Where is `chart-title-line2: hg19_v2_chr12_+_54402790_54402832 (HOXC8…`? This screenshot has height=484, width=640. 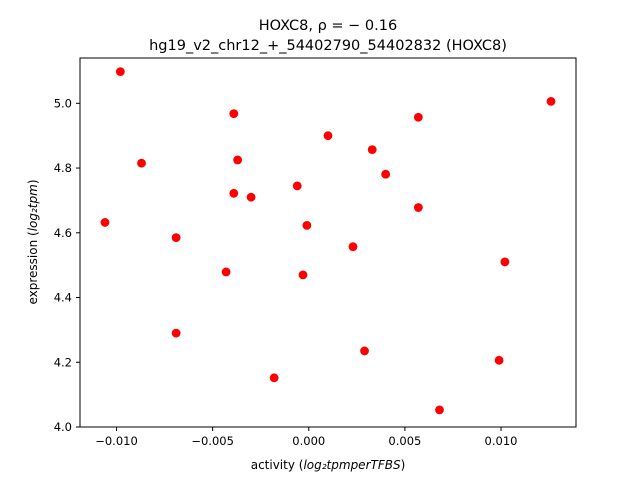 chart-title-line2: hg19_v2_chr12_+_54402790_54402832 (HOXC8… is located at coordinates (328, 46).